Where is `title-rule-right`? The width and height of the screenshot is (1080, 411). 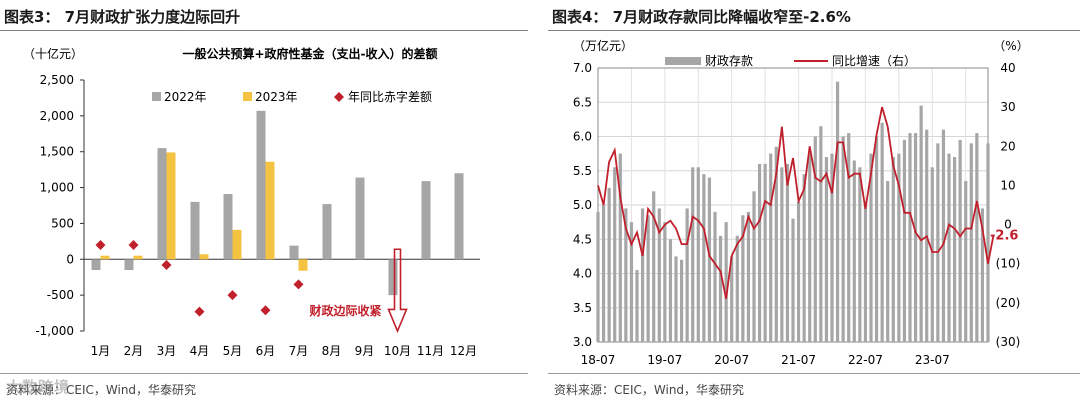 title-rule-right is located at coordinates (814, 30).